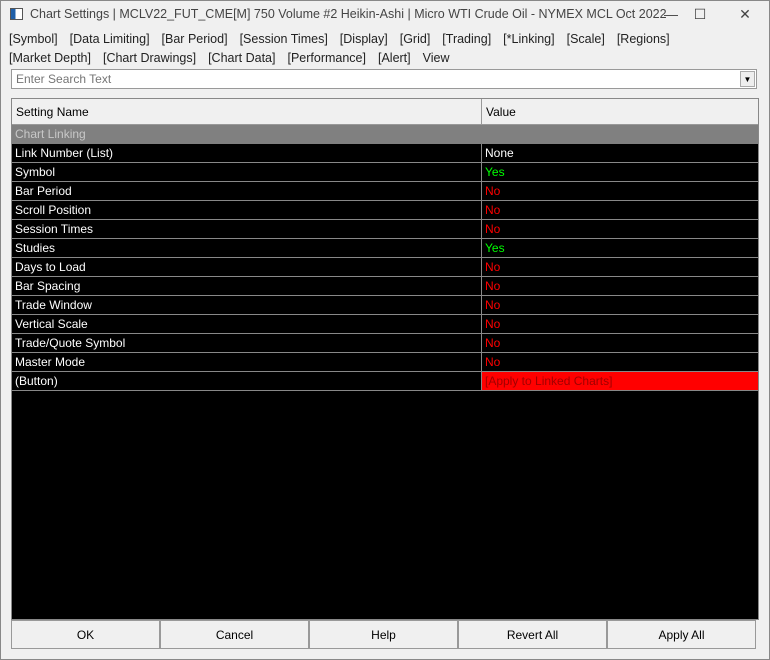  I want to click on setting-value: [Apply to Linked Charts], so click(620, 381).